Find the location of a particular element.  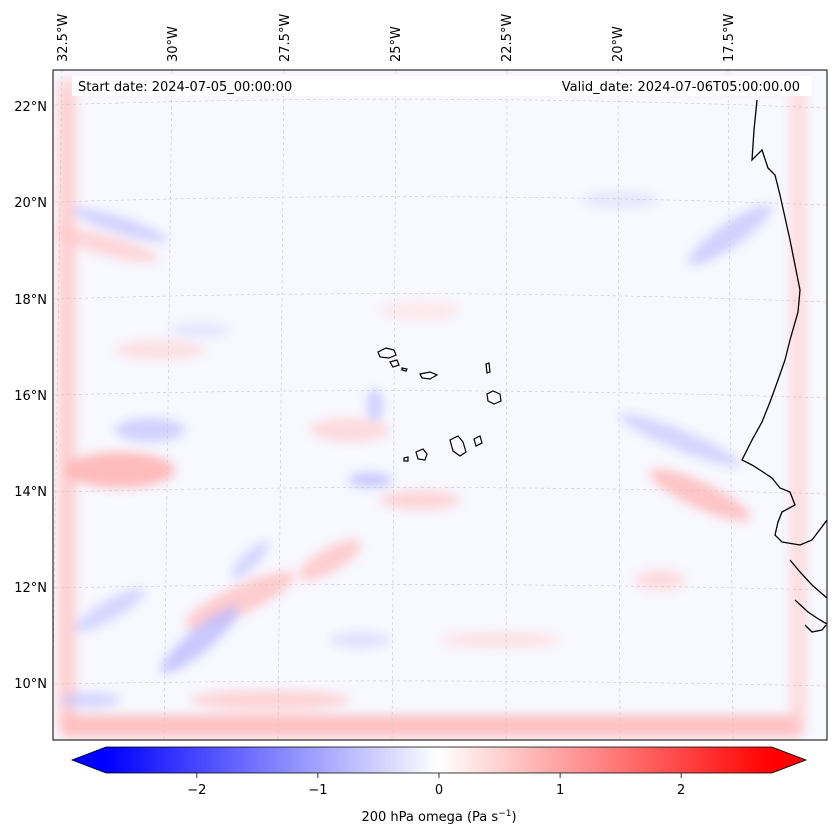

colorbar-label: 200 hPa omega (Pa s−1) is located at coordinates (438, 817).